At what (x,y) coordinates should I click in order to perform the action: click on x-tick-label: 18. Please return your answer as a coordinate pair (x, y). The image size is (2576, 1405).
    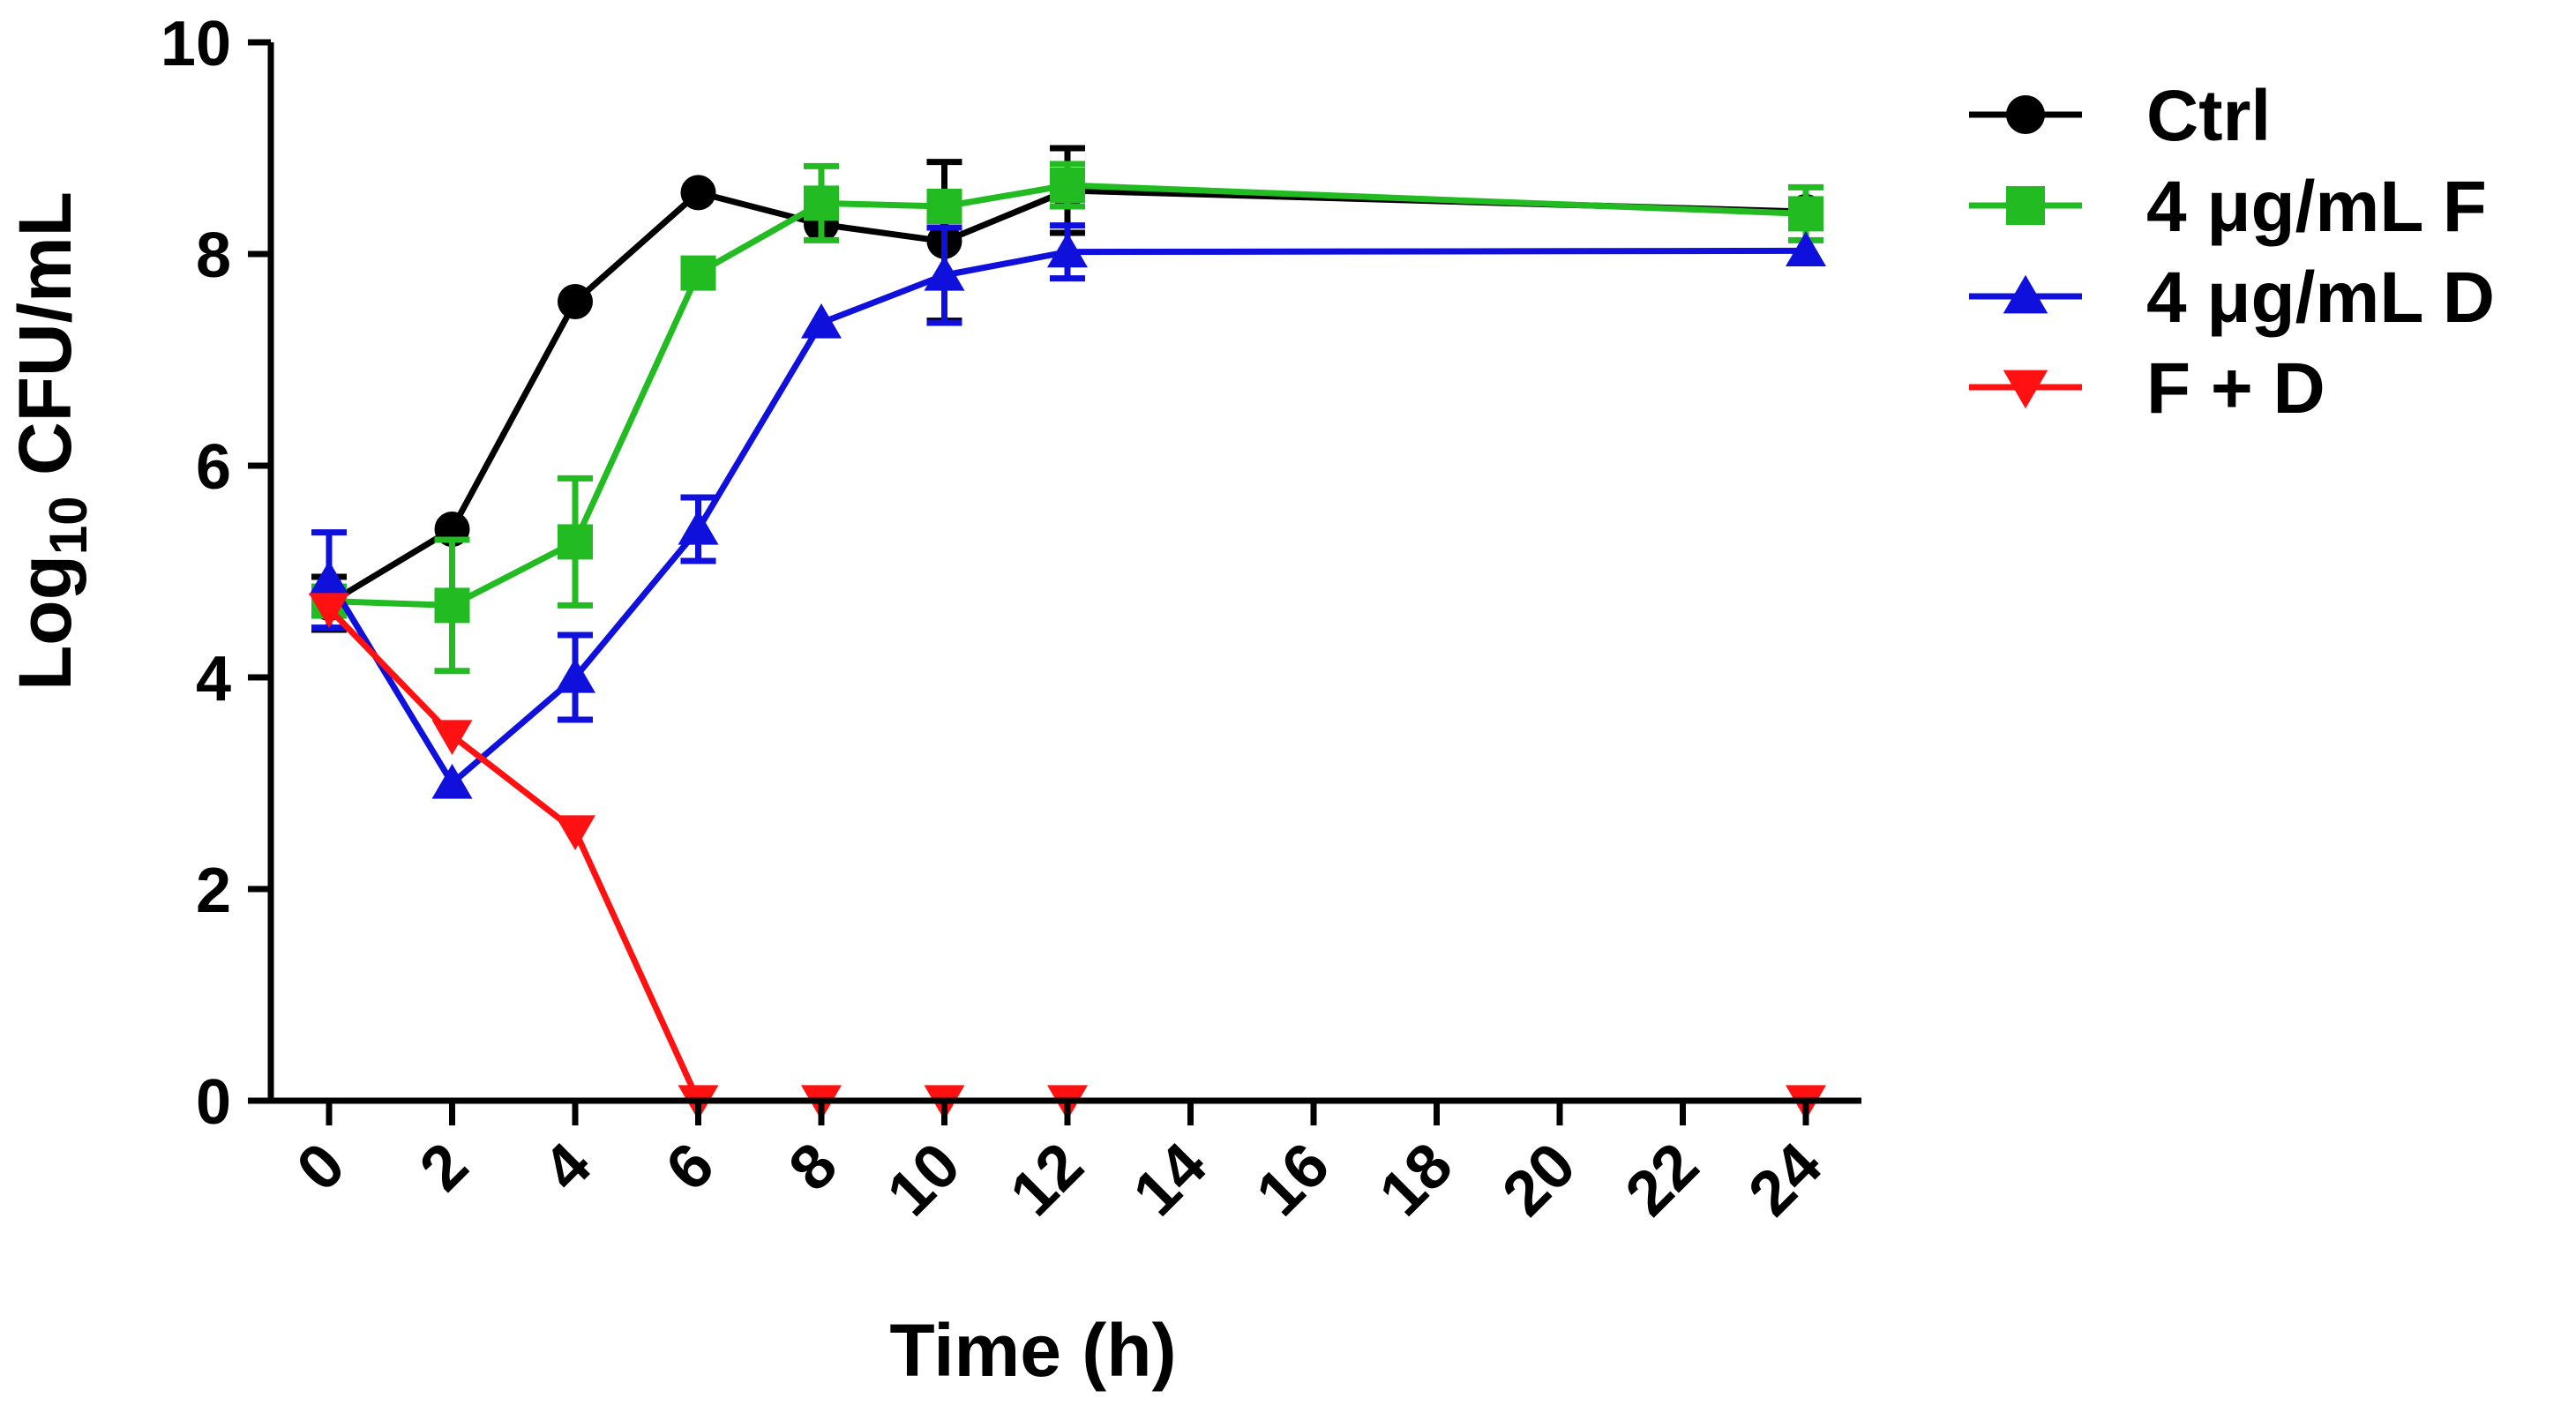
    Looking at the image, I should click on (1416, 1179).